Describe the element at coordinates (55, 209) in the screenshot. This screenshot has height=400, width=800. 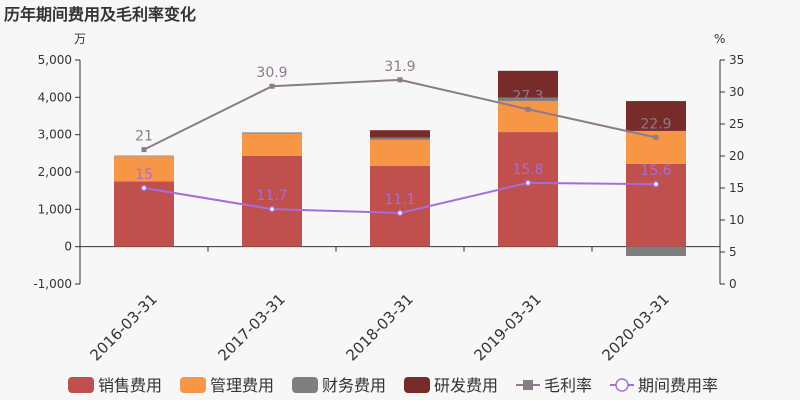
I see `left-tick-label: 1,000` at that location.